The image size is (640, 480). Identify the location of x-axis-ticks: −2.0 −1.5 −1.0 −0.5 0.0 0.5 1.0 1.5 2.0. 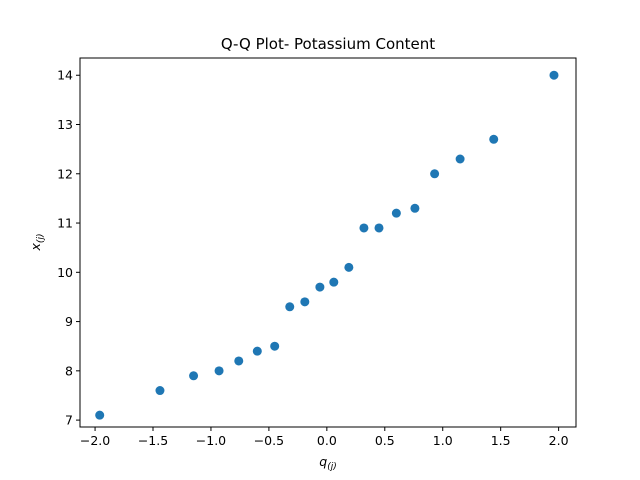
(324, 437).